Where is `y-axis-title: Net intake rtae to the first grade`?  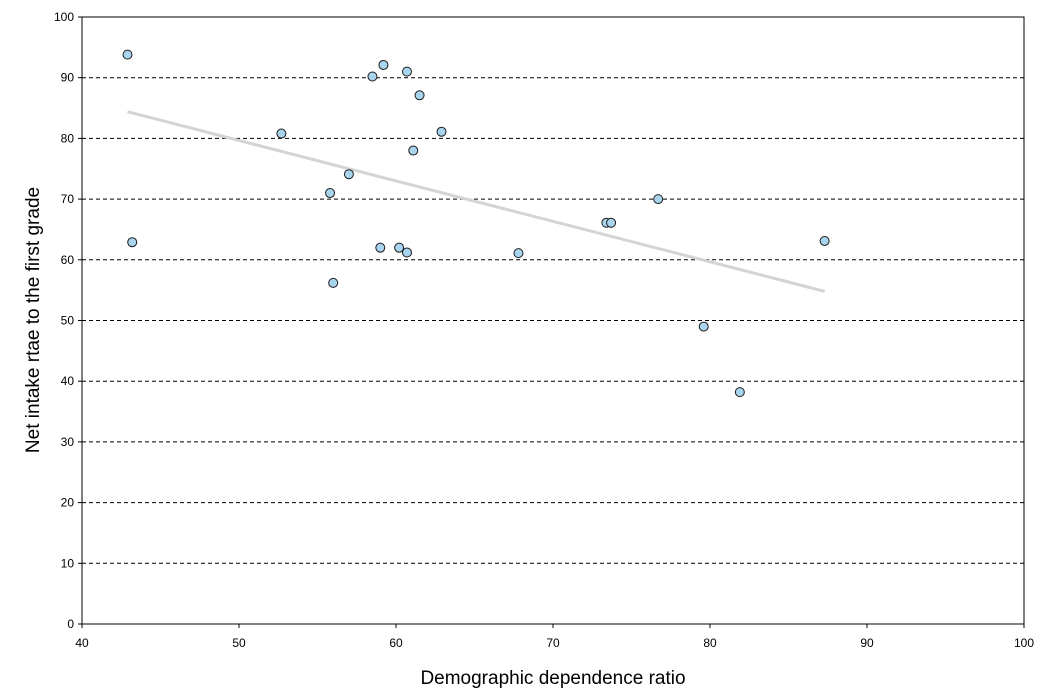
y-axis-title: Net intake rtae to the first grade is located at coordinates (33, 320).